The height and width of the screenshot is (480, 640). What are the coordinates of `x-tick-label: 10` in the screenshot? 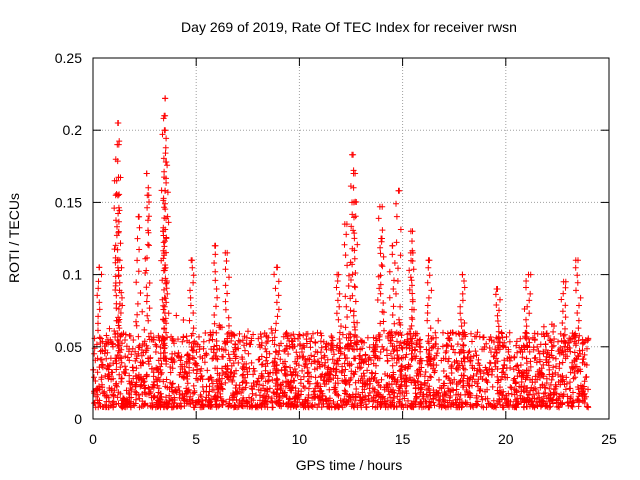 It's located at (300, 439).